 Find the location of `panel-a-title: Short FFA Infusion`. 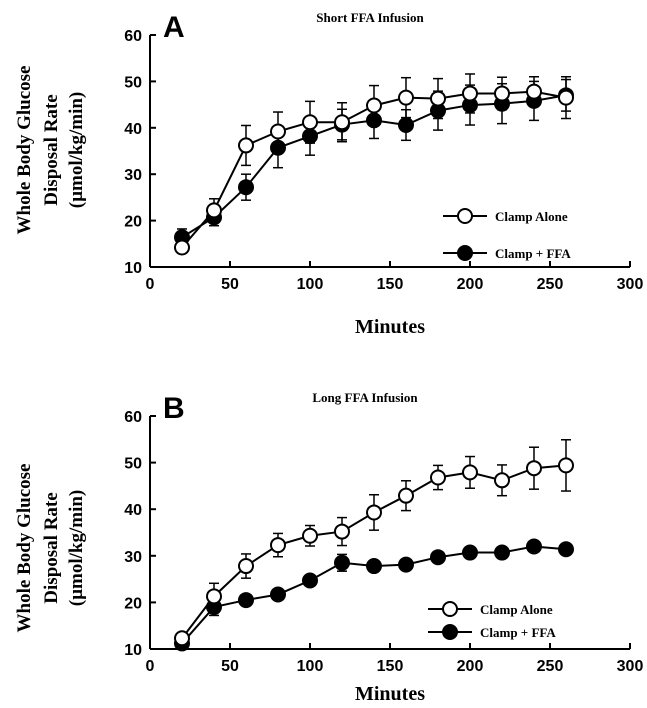

panel-a-title: Short FFA Infusion is located at coordinates (370, 17).